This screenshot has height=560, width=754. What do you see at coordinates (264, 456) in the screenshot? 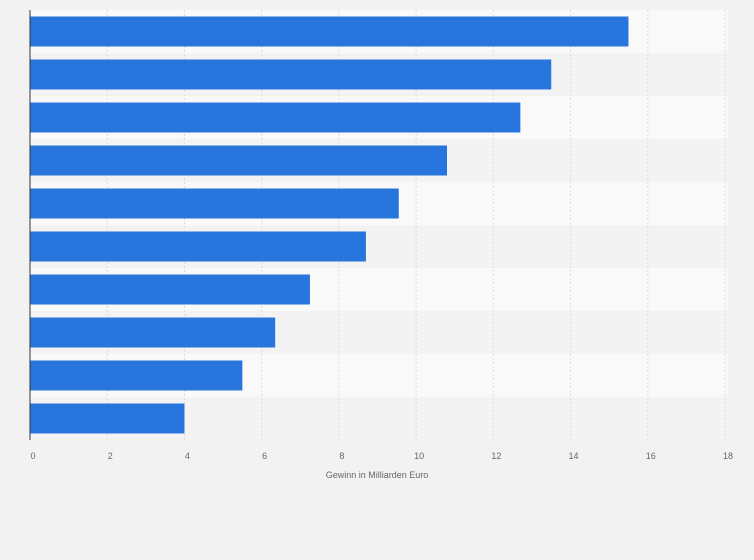
I see `x-tick-label: 6` at bounding box center [264, 456].